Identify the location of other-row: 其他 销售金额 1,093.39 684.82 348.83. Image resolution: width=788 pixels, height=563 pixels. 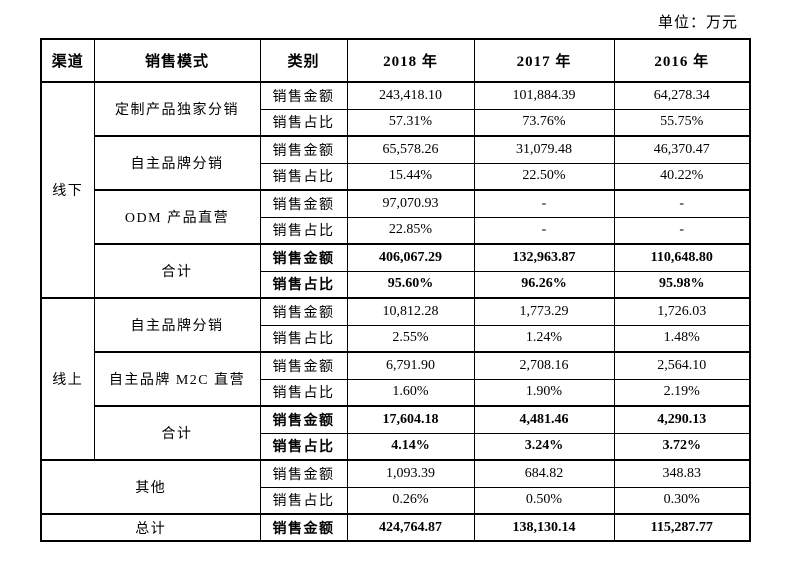
(395, 487).